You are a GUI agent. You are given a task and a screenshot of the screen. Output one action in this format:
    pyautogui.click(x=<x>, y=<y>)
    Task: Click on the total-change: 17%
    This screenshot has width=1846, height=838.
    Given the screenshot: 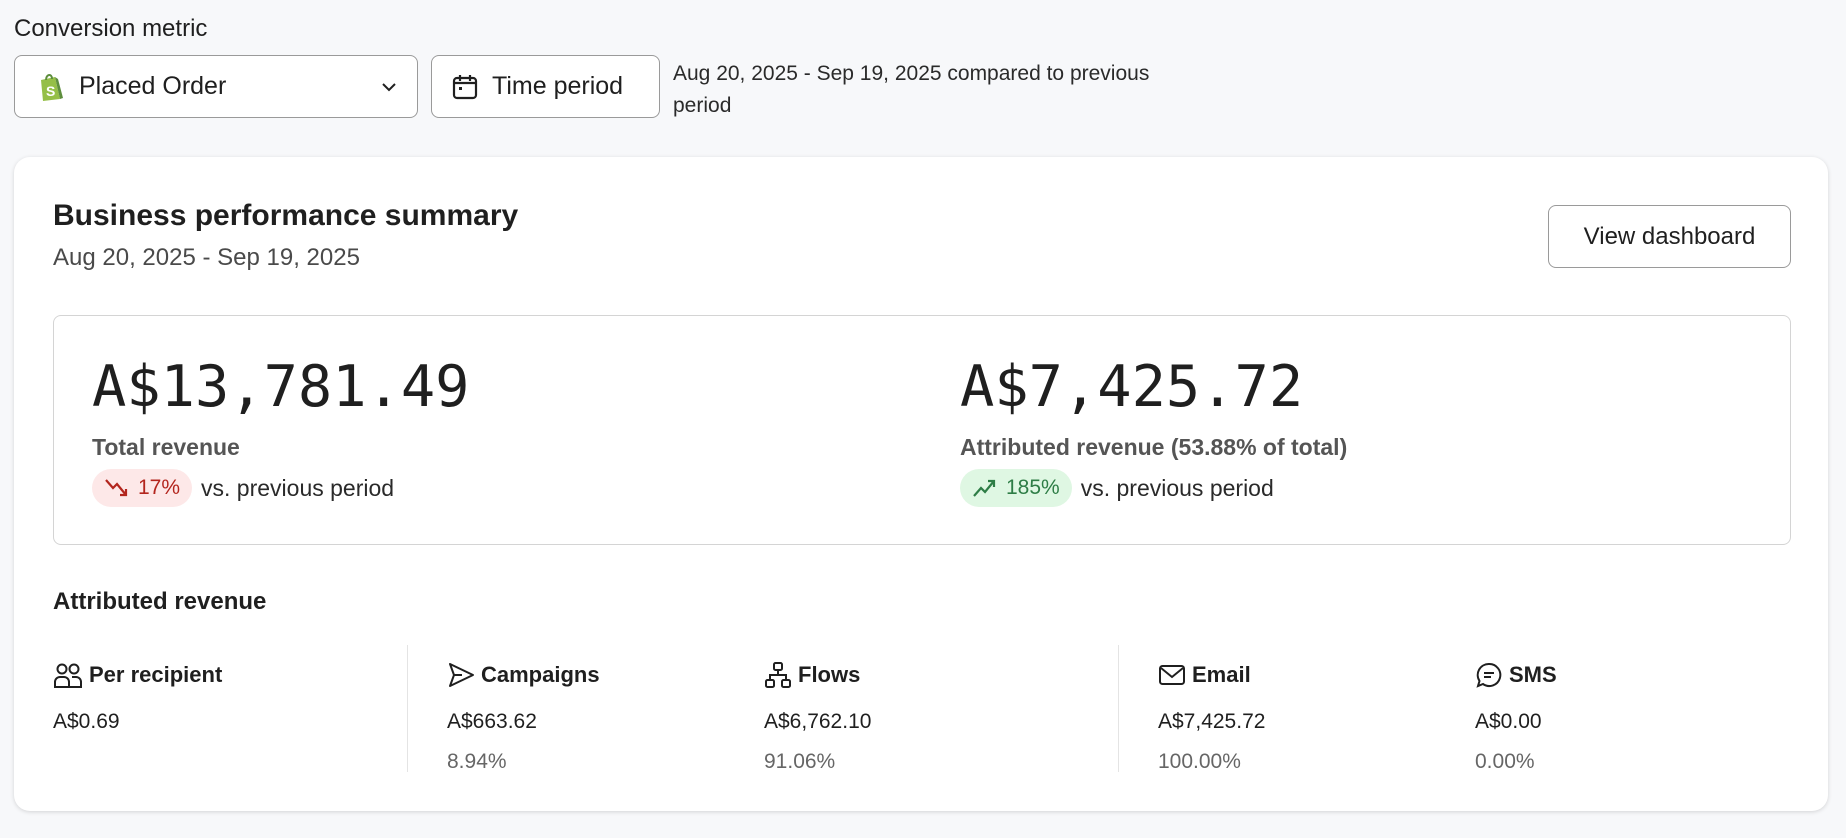 What is the action you would take?
    pyautogui.click(x=159, y=487)
    